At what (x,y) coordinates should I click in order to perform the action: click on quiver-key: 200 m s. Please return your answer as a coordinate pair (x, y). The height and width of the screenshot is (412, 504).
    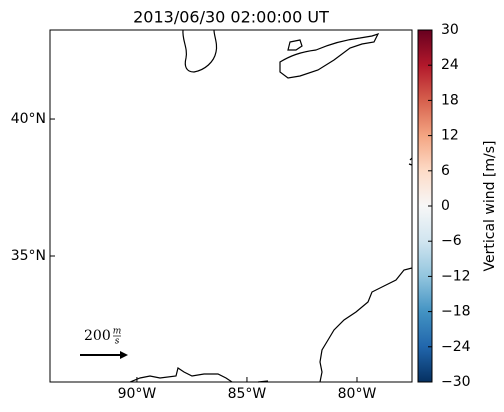
    Looking at the image, I should click on (104, 343).